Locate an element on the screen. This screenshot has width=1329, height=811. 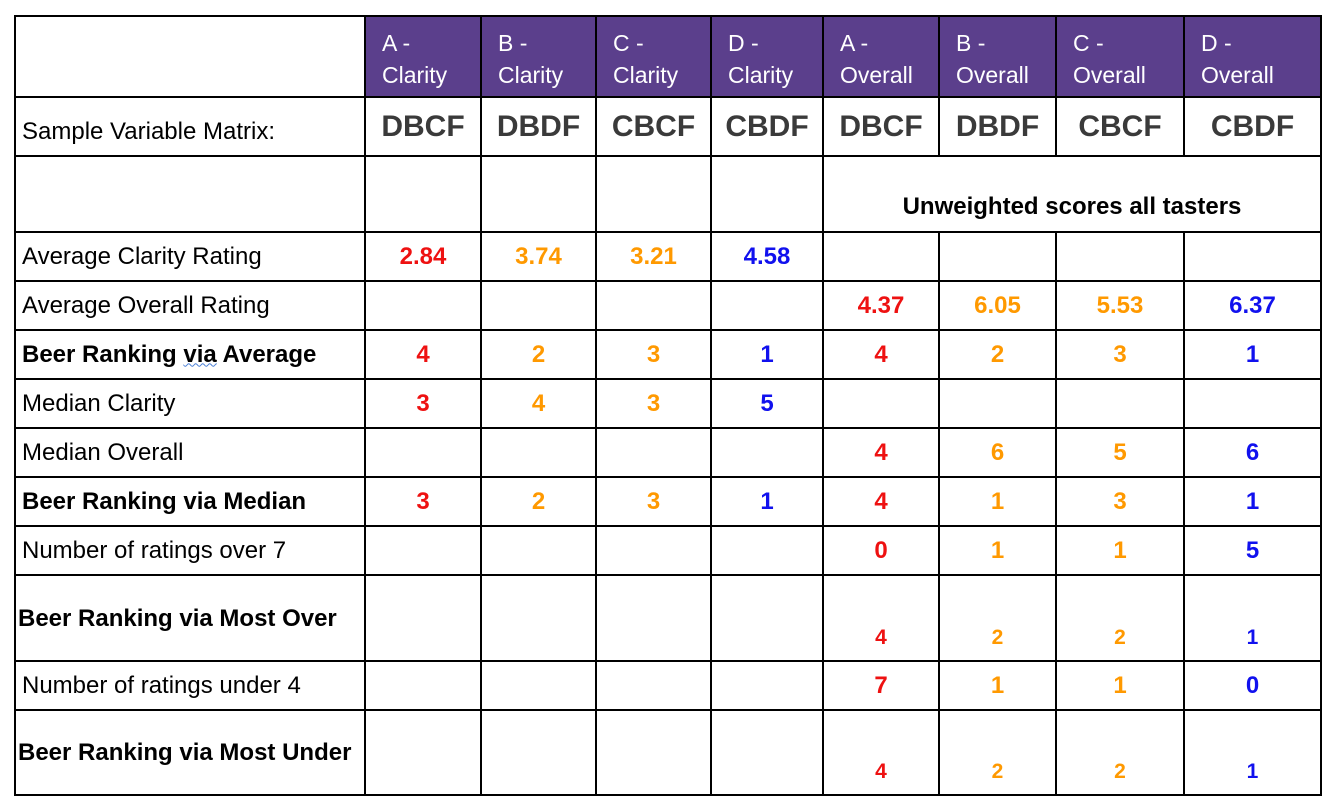
column-header: A - Overall is located at coordinates (881, 56).